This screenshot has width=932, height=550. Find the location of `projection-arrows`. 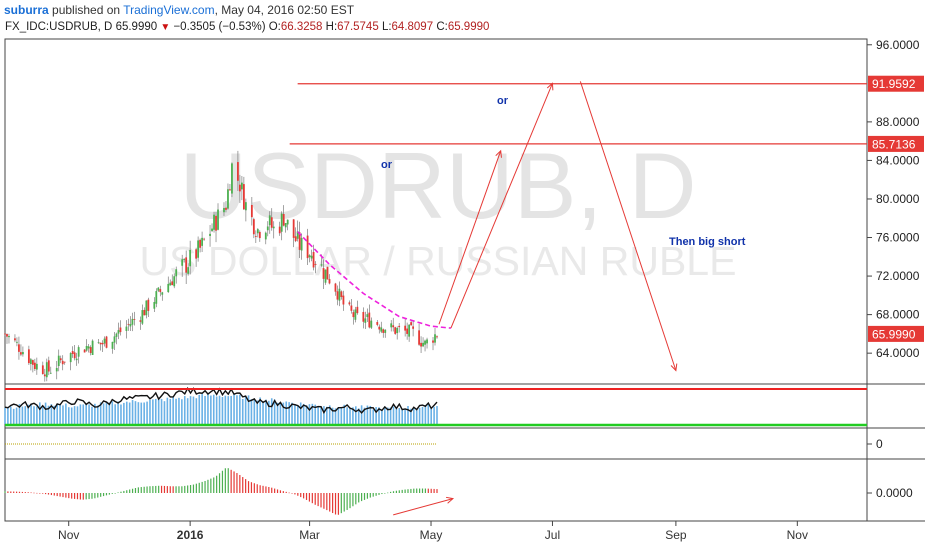

projection-arrows is located at coordinates (558, 226).